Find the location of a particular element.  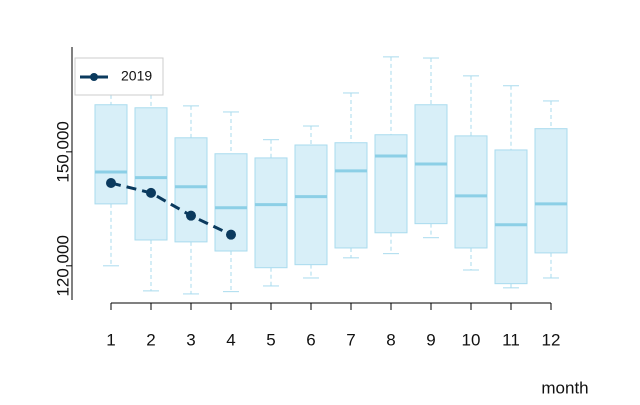

x-tick-label: 6 is located at coordinates (310, 339).